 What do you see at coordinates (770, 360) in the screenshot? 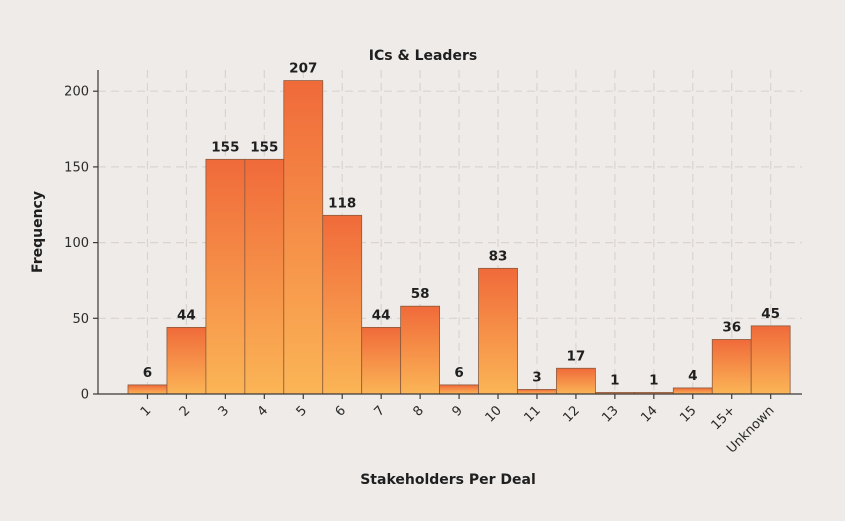
I see `bar-Unknown` at bounding box center [770, 360].